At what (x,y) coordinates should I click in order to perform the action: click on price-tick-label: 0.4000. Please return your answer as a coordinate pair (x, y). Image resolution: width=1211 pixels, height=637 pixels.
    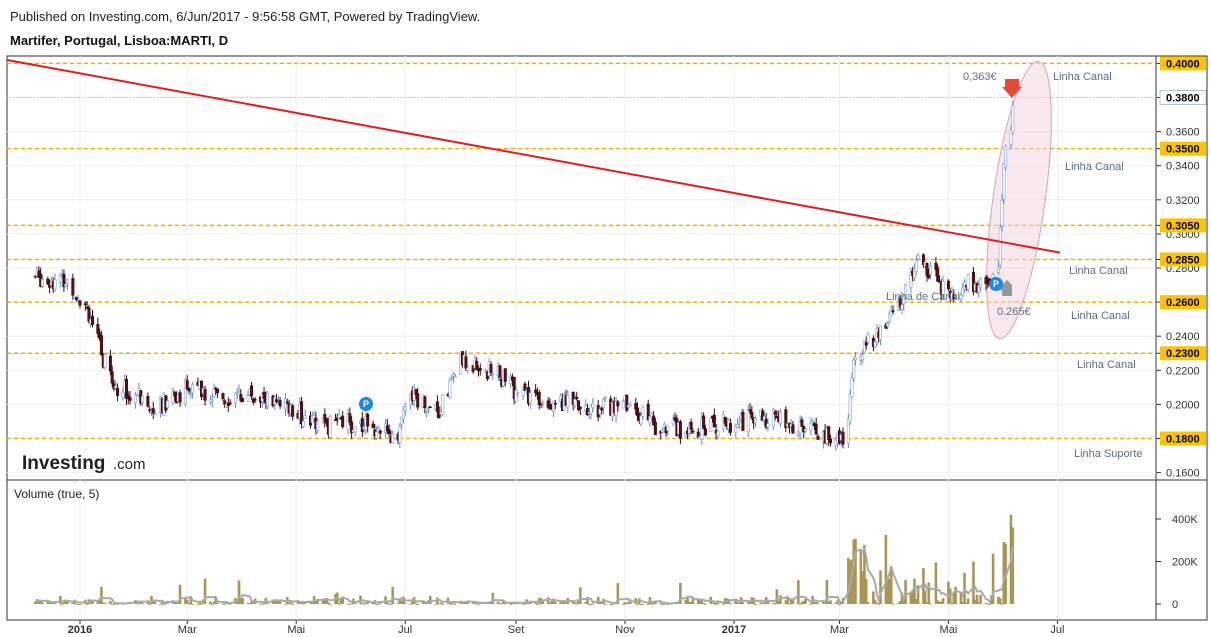
    Looking at the image, I should click on (1183, 64).